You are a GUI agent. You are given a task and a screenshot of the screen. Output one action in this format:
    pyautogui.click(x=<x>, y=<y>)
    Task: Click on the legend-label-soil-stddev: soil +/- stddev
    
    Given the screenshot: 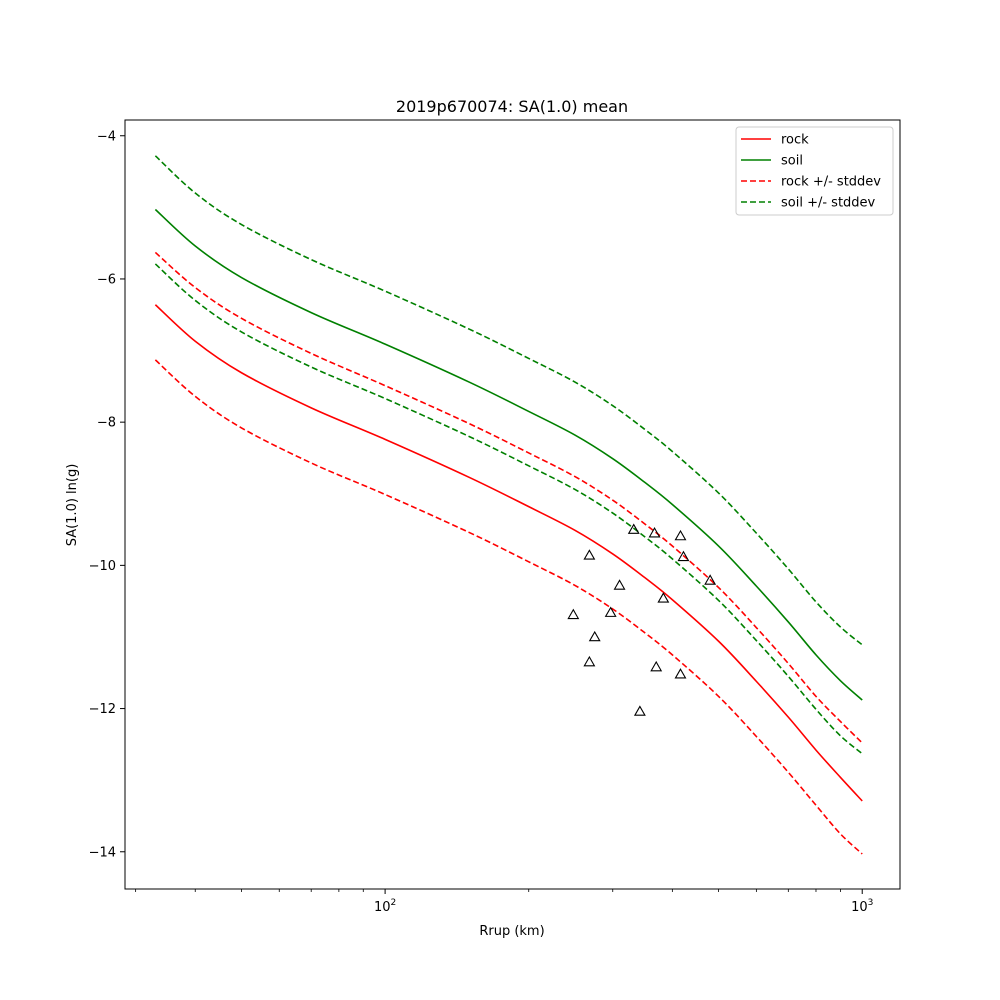 What is the action you would take?
    pyautogui.click(x=828, y=203)
    